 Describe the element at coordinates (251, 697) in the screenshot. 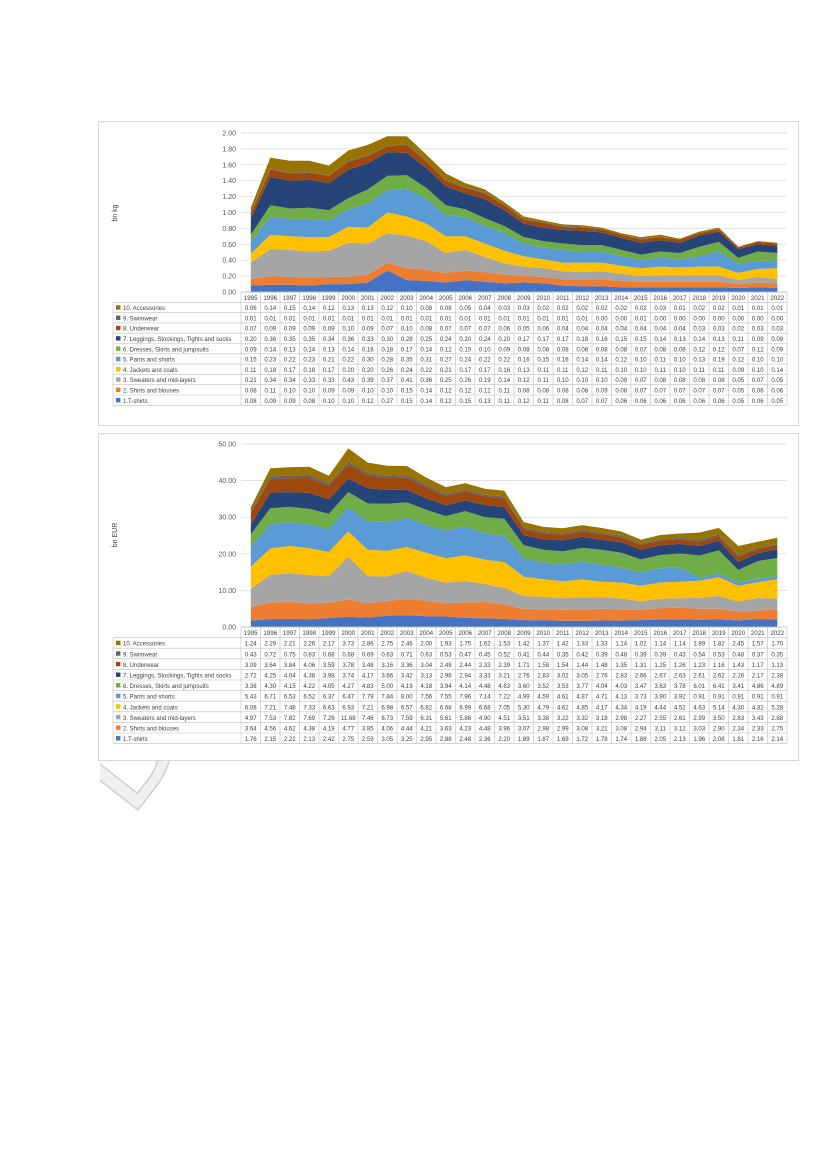

I see `table-value: 5.43` at that location.